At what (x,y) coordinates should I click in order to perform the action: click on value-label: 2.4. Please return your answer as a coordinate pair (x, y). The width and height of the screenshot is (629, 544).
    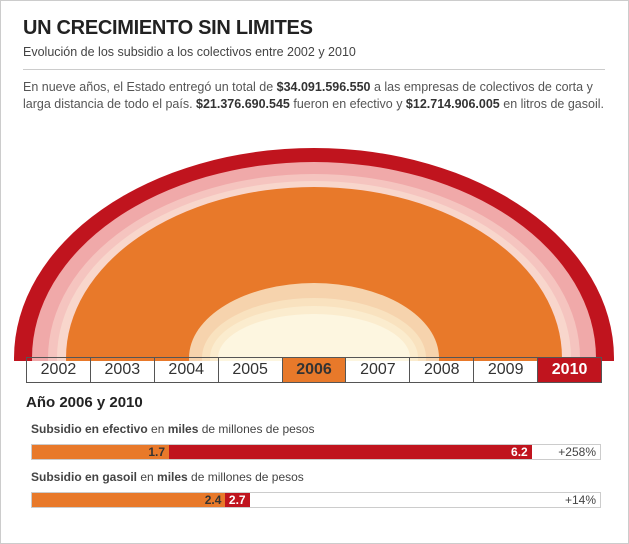
    Looking at the image, I should click on (213, 500).